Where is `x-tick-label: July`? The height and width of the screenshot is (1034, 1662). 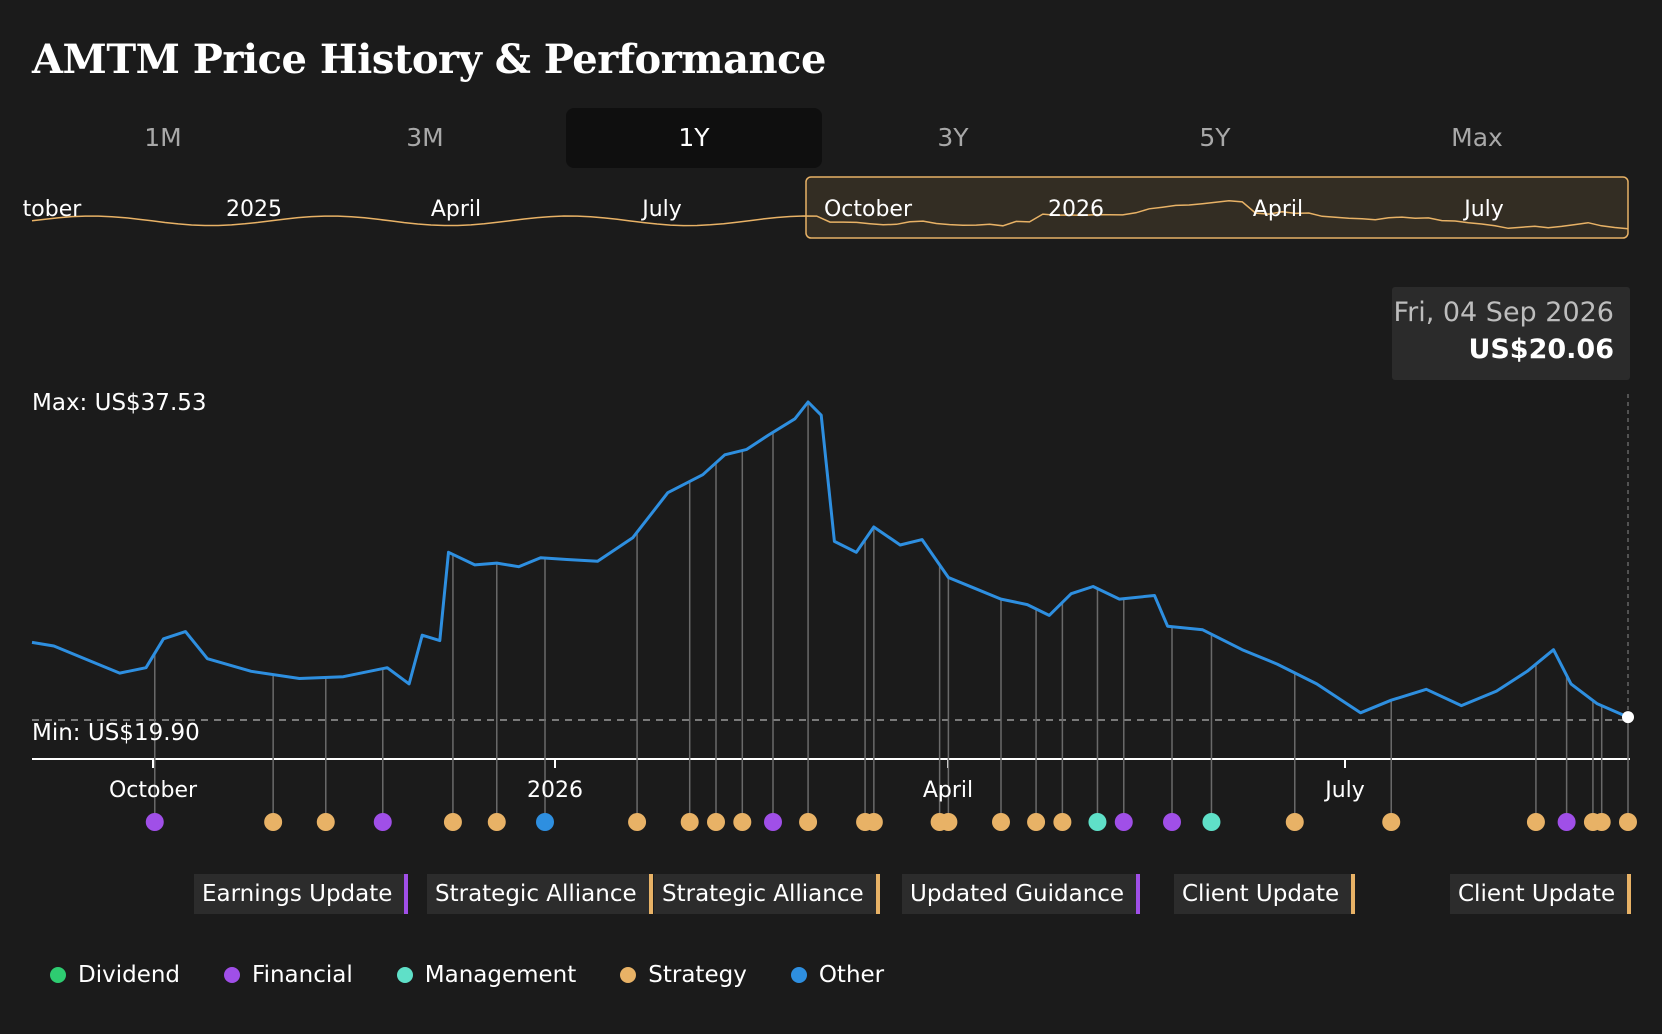
x-tick-label: July is located at coordinates (1345, 790).